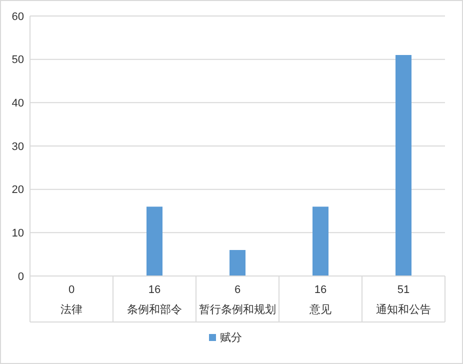 This screenshot has height=364, width=463. What do you see at coordinates (18, 234) in the screenshot?
I see `y-tick-label: 10` at bounding box center [18, 234].